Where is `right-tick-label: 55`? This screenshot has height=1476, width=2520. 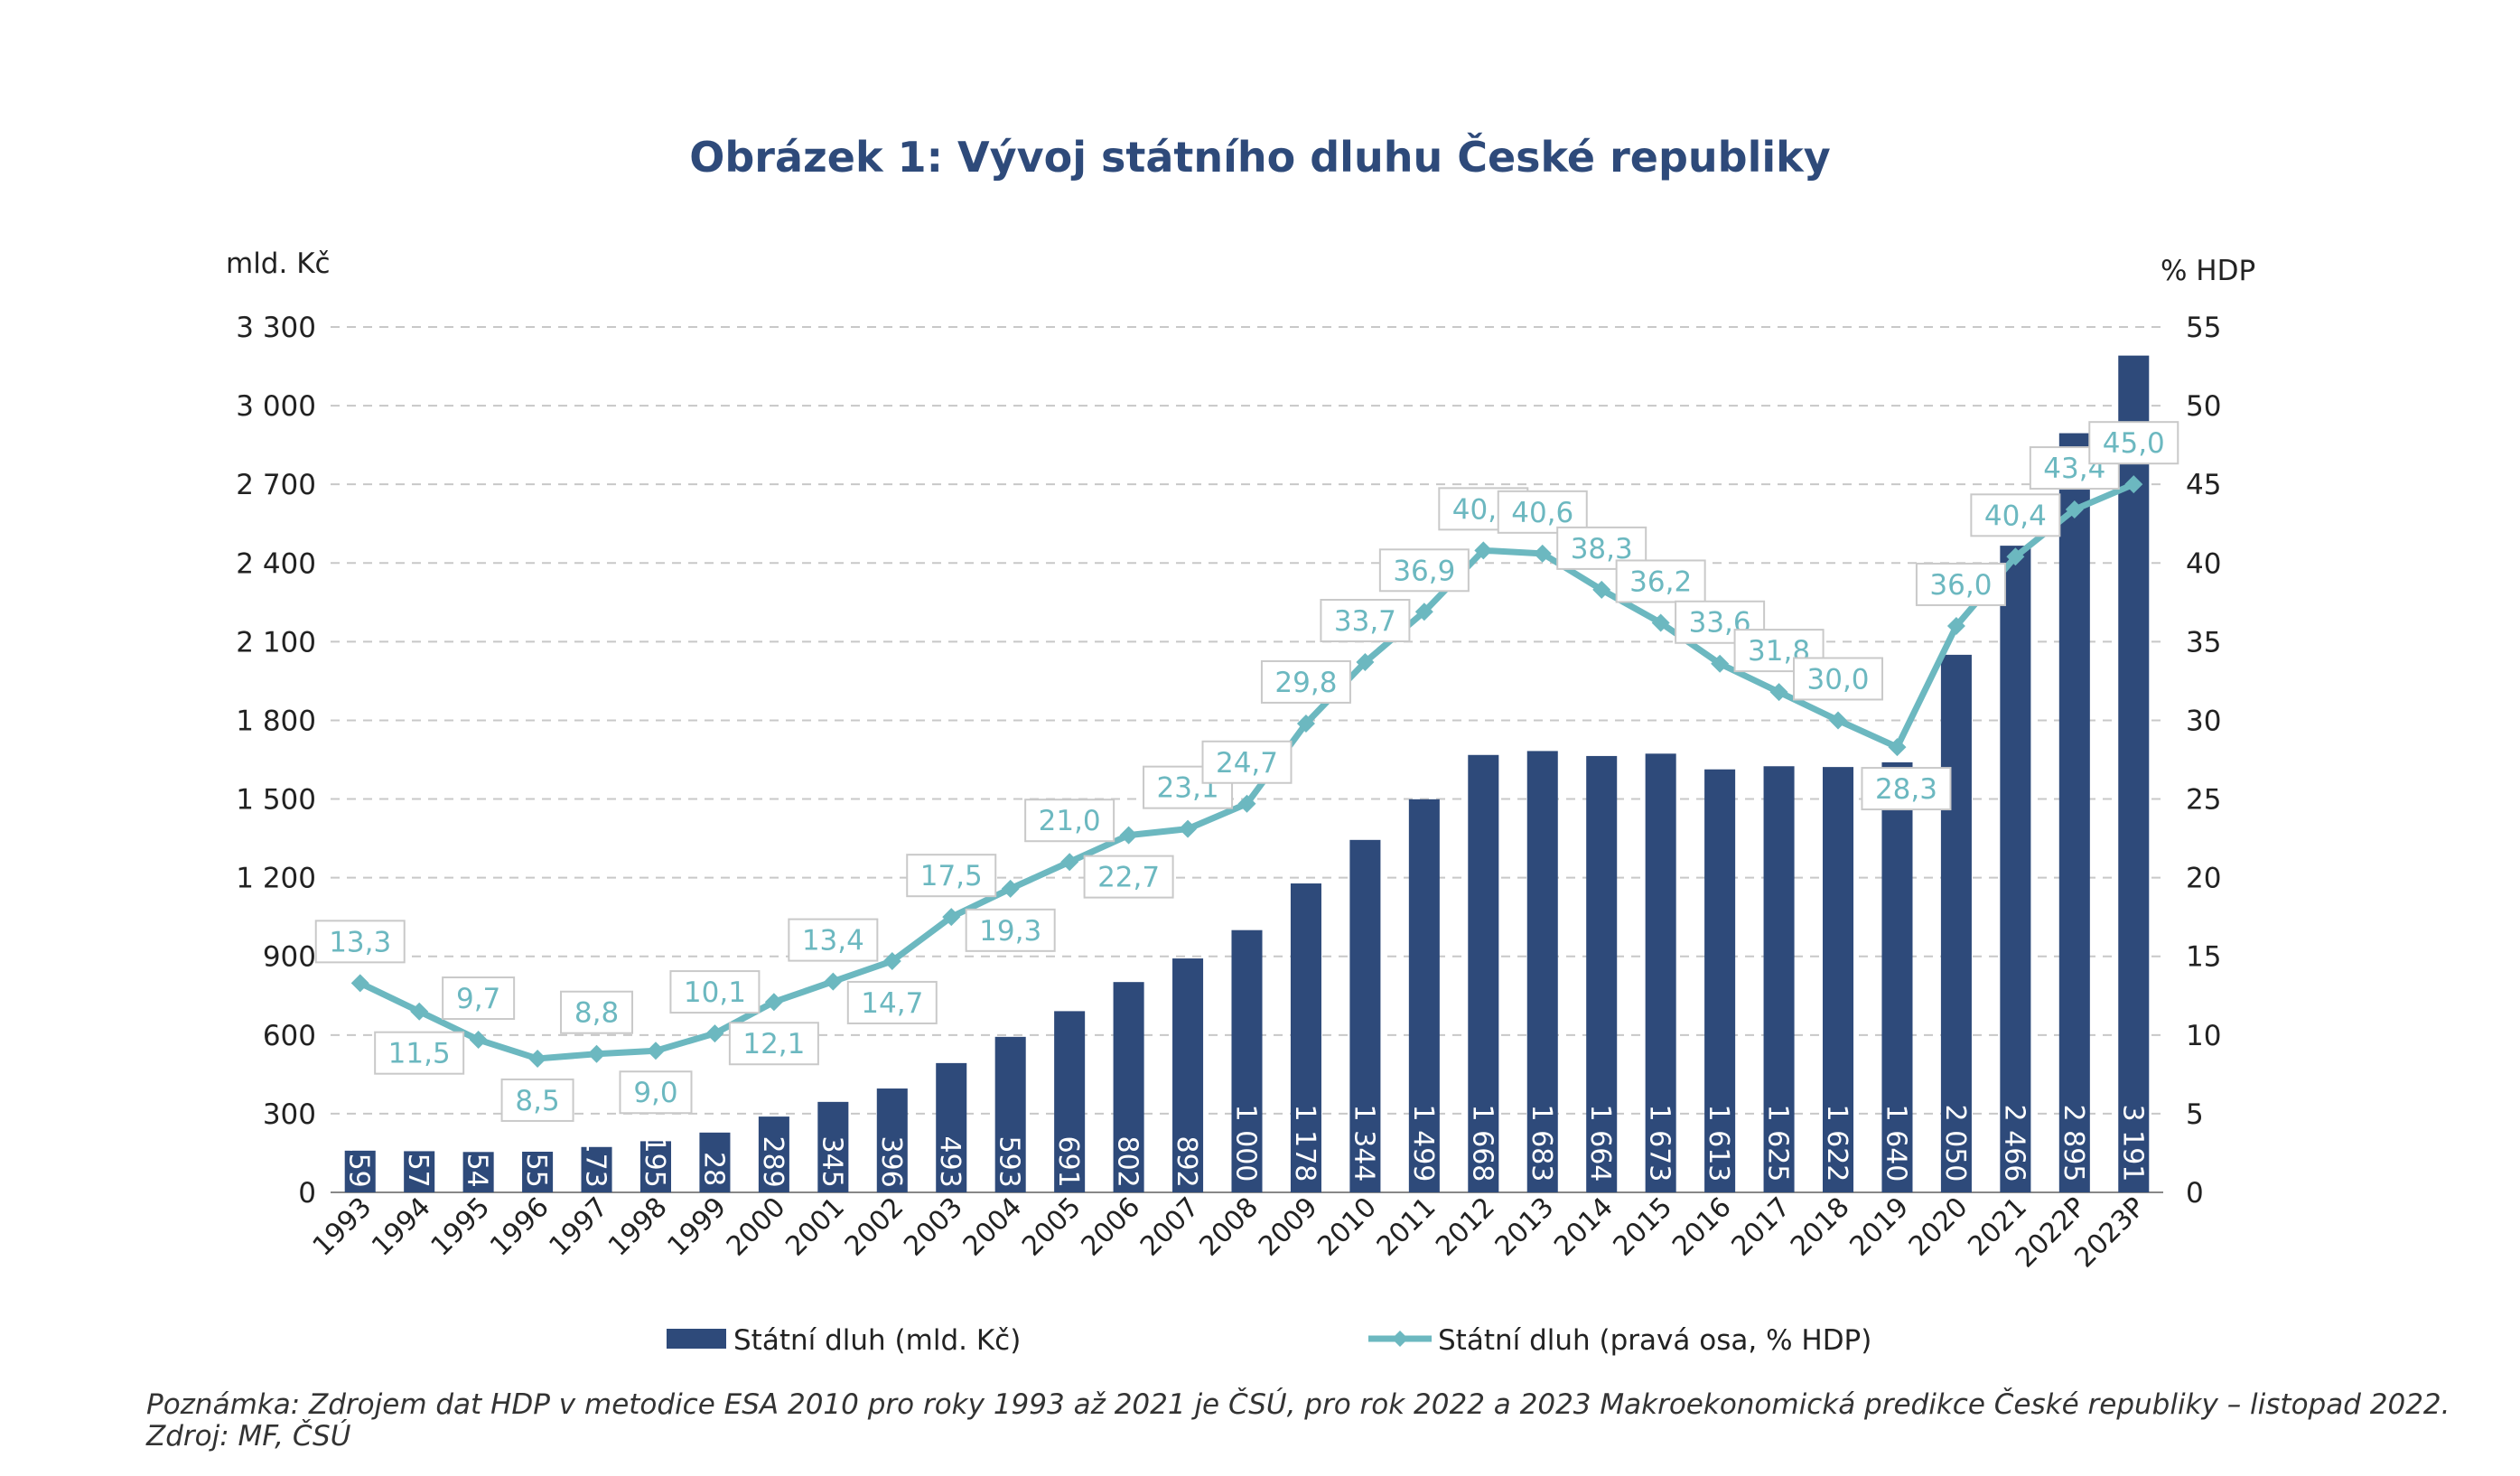
right-tick-label: 55 is located at coordinates (2203, 328).